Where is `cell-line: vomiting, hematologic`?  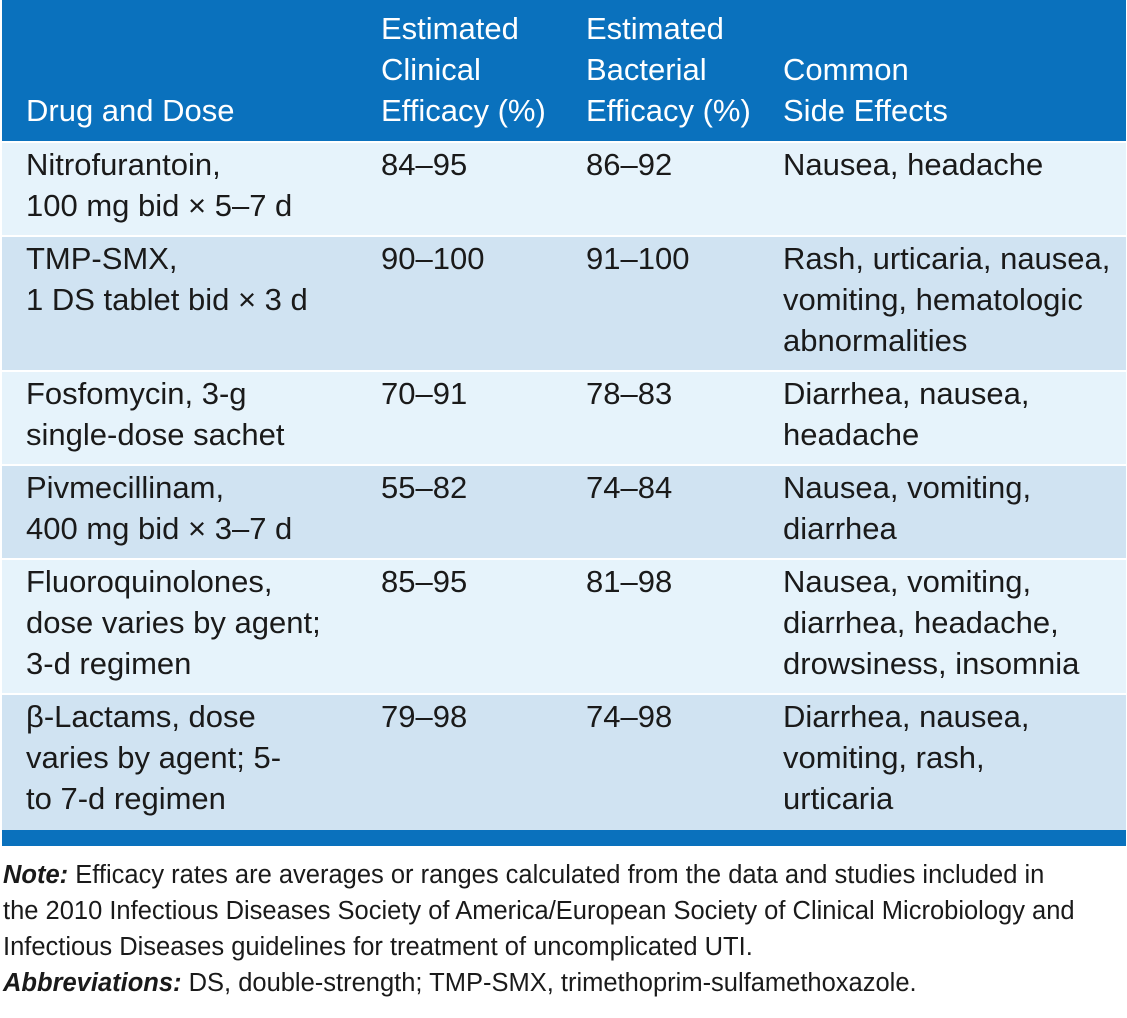
cell-line: vomiting, hematologic is located at coordinates (933, 299).